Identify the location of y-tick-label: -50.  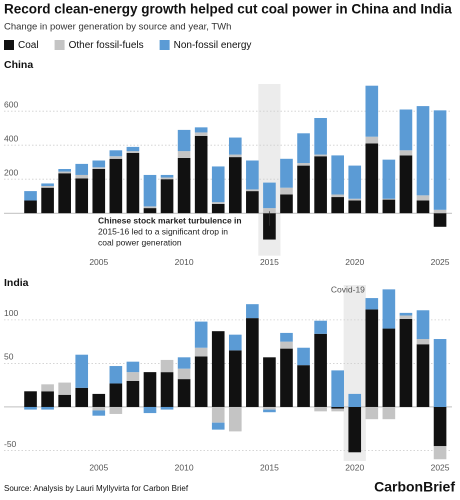
(10, 444).